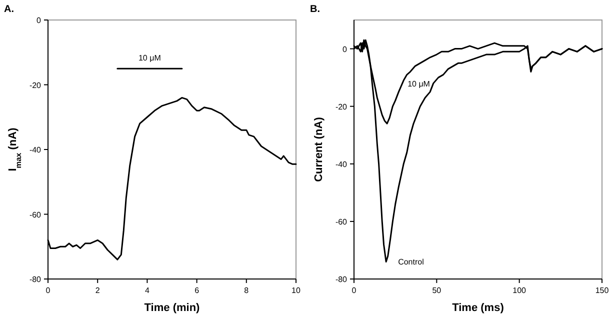 This screenshot has width=612, height=320. Describe the element at coordinates (419, 84) in the screenshot. I see `series-label: 10 μM` at that location.